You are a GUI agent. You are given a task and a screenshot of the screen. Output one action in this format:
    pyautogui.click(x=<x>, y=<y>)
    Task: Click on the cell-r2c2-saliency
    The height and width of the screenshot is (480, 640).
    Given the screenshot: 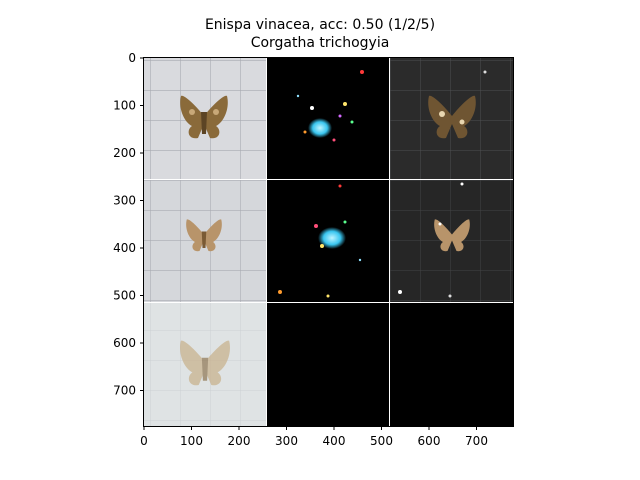 What is the action you would take?
    pyautogui.click(x=328, y=241)
    